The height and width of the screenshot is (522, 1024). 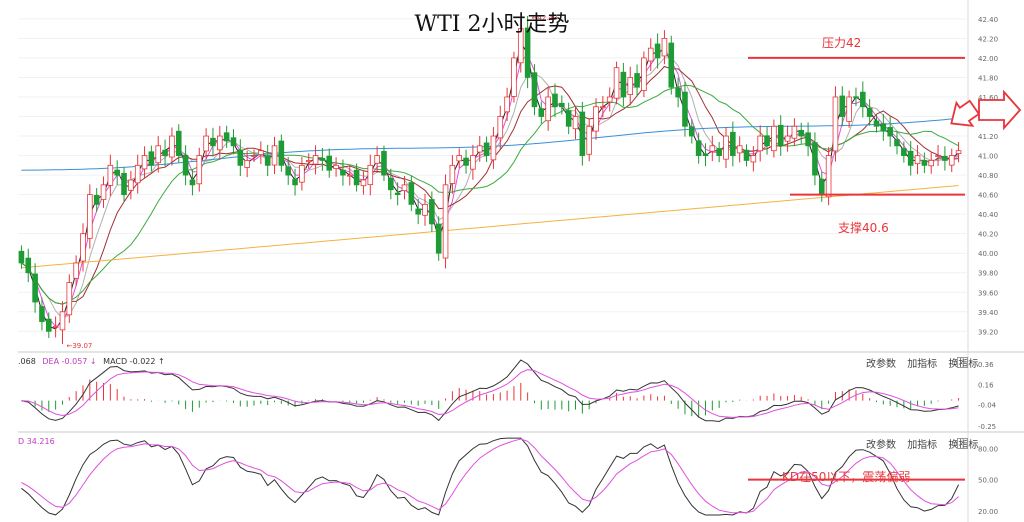 I want to click on macd-close-button: ×, so click(x=962, y=362).